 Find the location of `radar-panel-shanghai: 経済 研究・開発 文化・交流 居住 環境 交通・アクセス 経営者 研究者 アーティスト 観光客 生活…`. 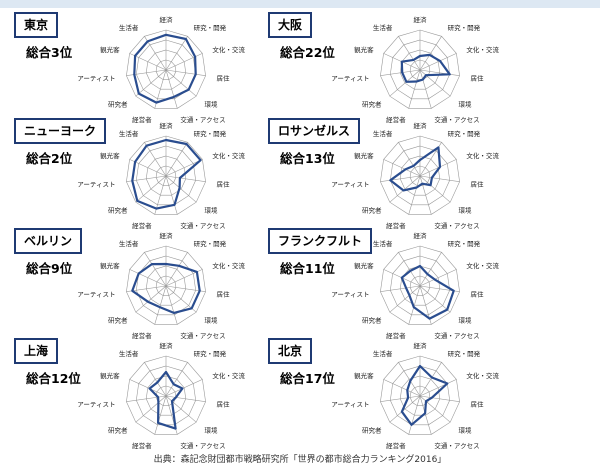

radar-panel-shanghai: 経済 研究・開発 文化・交流 居住 環境 交通・アクセス 経営者 研究者 アーティスト 観光客 生活… is located at coordinates (159, 394).